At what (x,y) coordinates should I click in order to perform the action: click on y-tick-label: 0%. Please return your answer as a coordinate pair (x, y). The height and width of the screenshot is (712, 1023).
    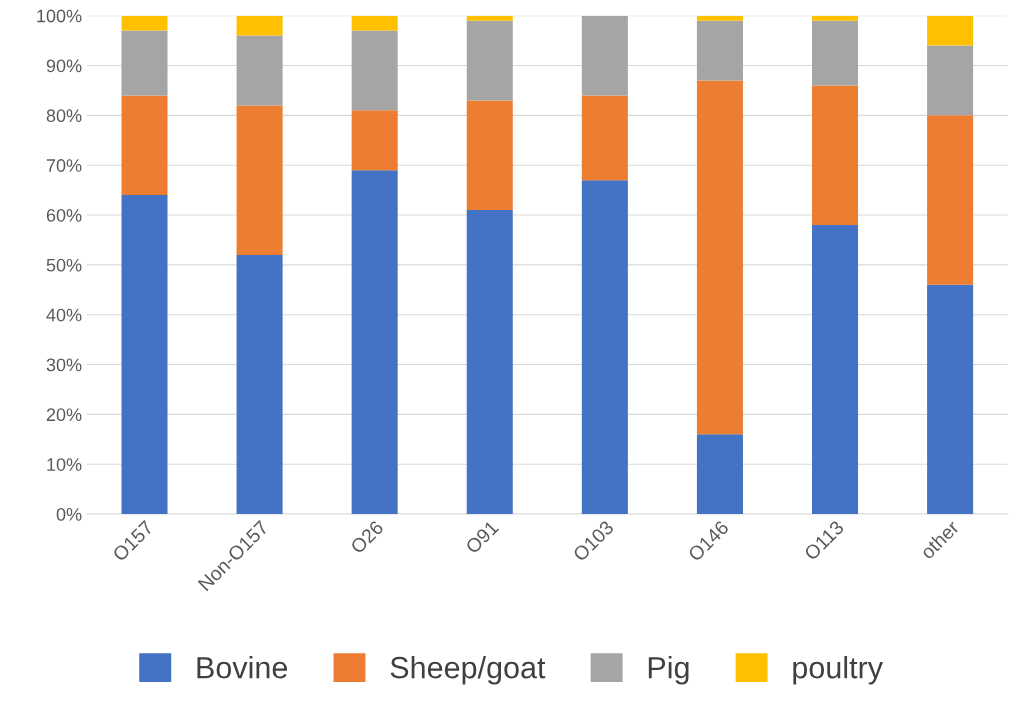
    Looking at the image, I should click on (69, 514).